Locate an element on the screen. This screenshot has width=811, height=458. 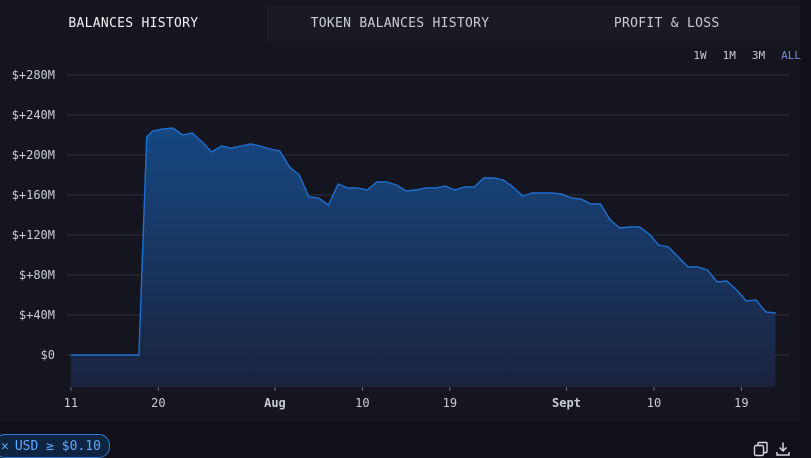
time-range-selector: 1W 1M 3M ALL is located at coordinates (743, 55).